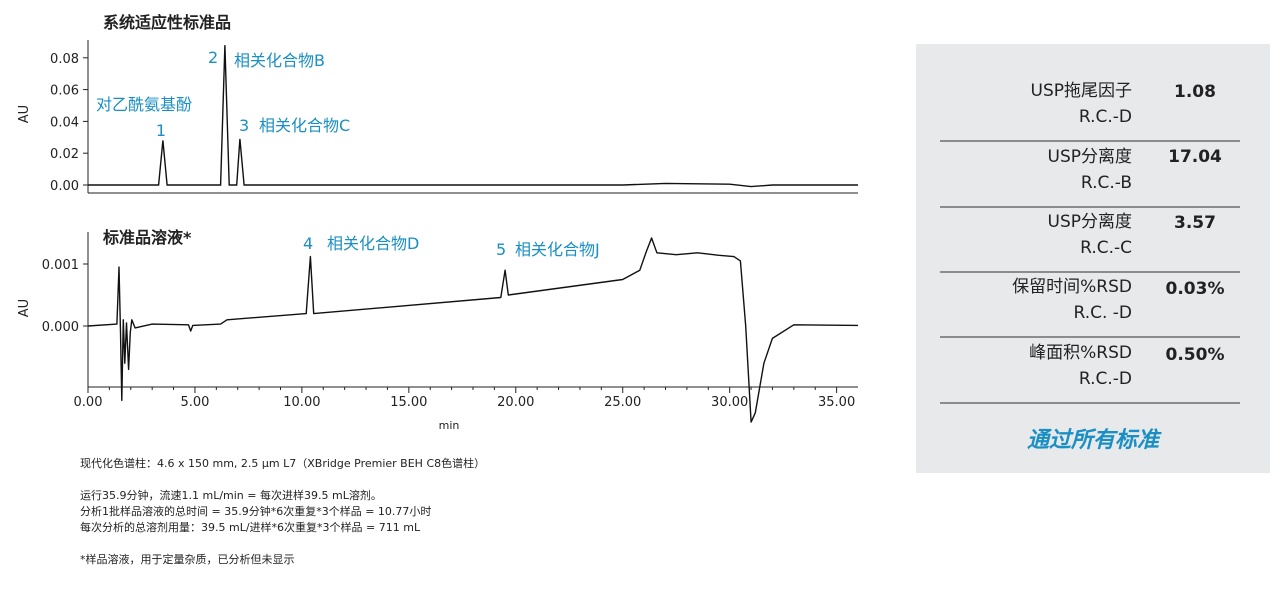  Describe the element at coordinates (1195, 355) in the screenshot. I see `summary-value: 0.50%` at that location.